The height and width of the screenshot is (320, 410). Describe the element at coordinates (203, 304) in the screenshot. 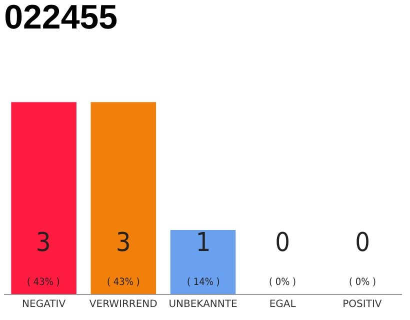

I see `x-tick-label: UNBEKANNTE` at that location.